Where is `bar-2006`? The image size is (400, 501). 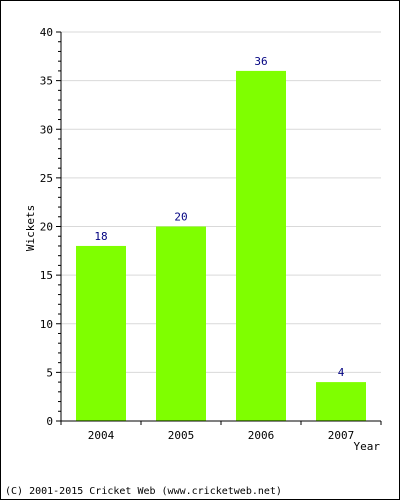
bar-2006 is located at coordinates (261, 246).